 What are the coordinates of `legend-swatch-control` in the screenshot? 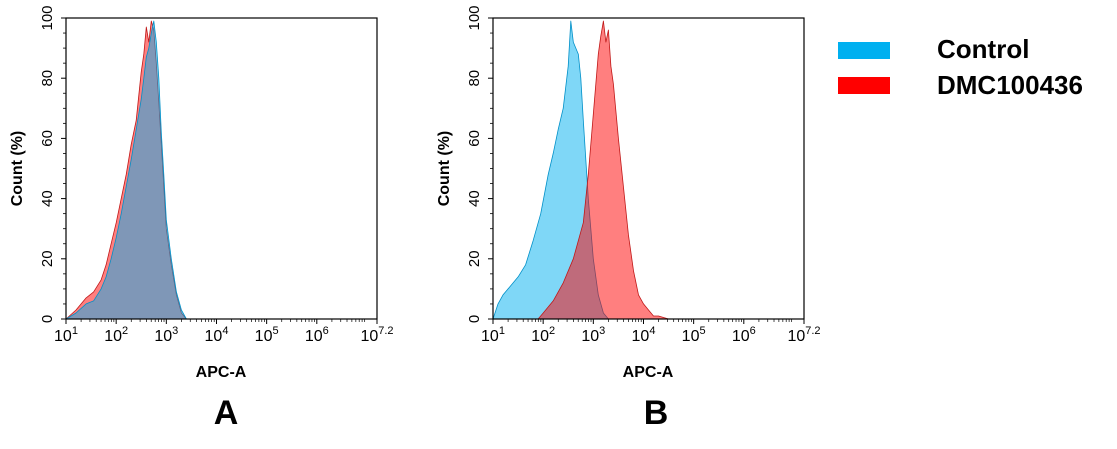 It's located at (864, 50).